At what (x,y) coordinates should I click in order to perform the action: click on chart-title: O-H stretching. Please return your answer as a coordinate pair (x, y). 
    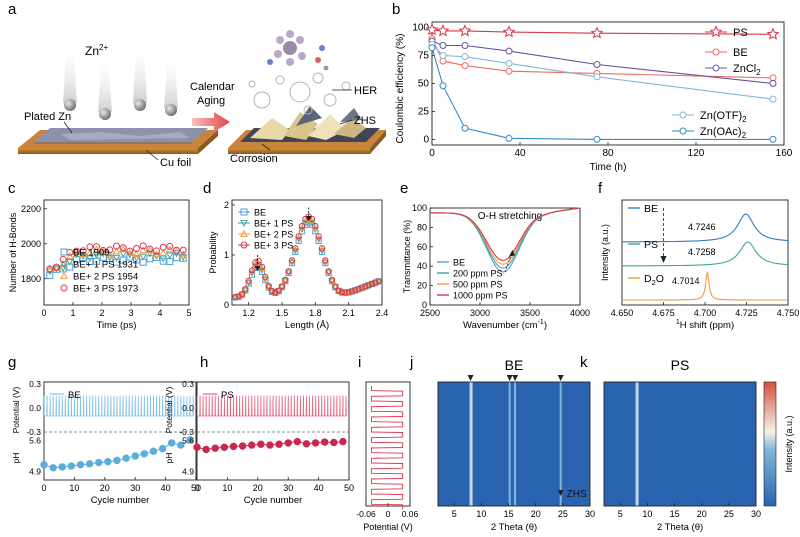
    Looking at the image, I should click on (510, 216).